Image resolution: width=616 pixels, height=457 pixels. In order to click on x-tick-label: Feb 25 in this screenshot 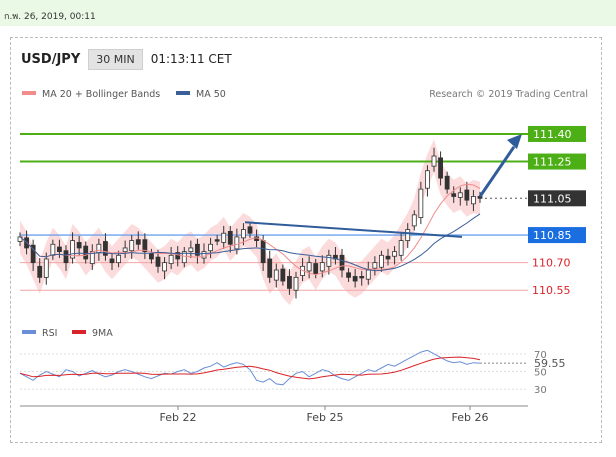, I will do `click(325, 417)`.